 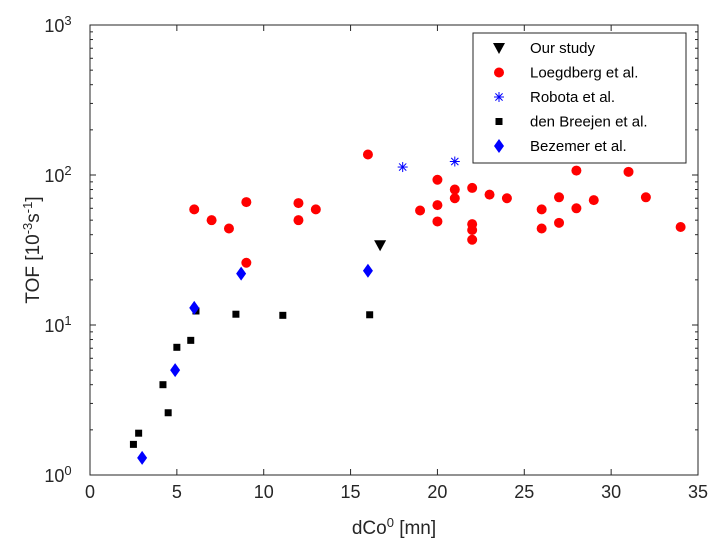 I want to click on x-tick-label: 10, so click(x=264, y=492).